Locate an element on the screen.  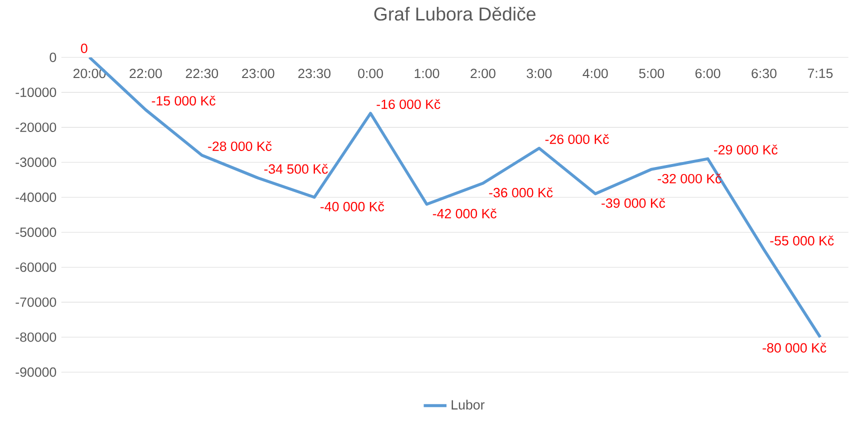
x-tick-label: 22:30 is located at coordinates (202, 73).